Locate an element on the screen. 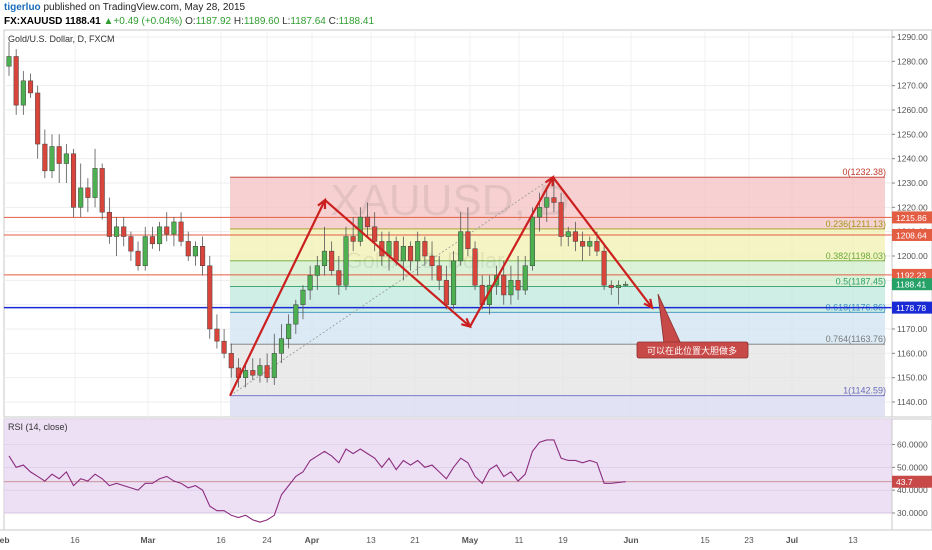 The width and height of the screenshot is (932, 550). close-label: C: is located at coordinates (333, 21).